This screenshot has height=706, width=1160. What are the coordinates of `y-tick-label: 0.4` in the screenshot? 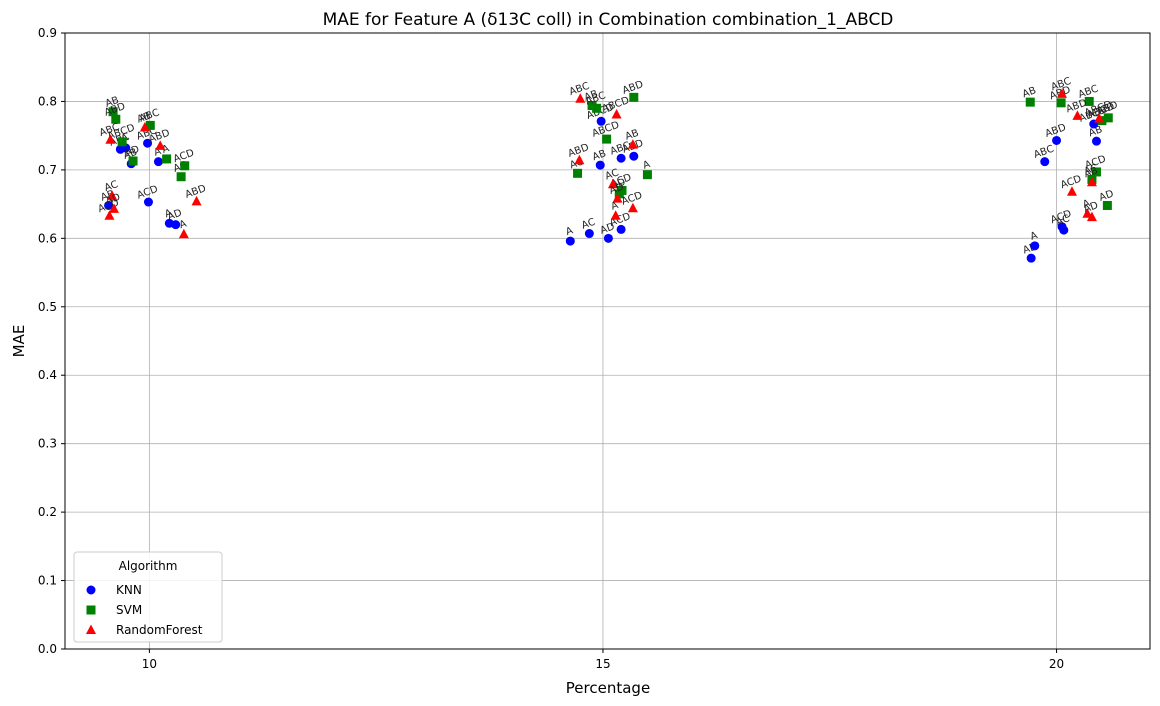 It's located at (47, 375).